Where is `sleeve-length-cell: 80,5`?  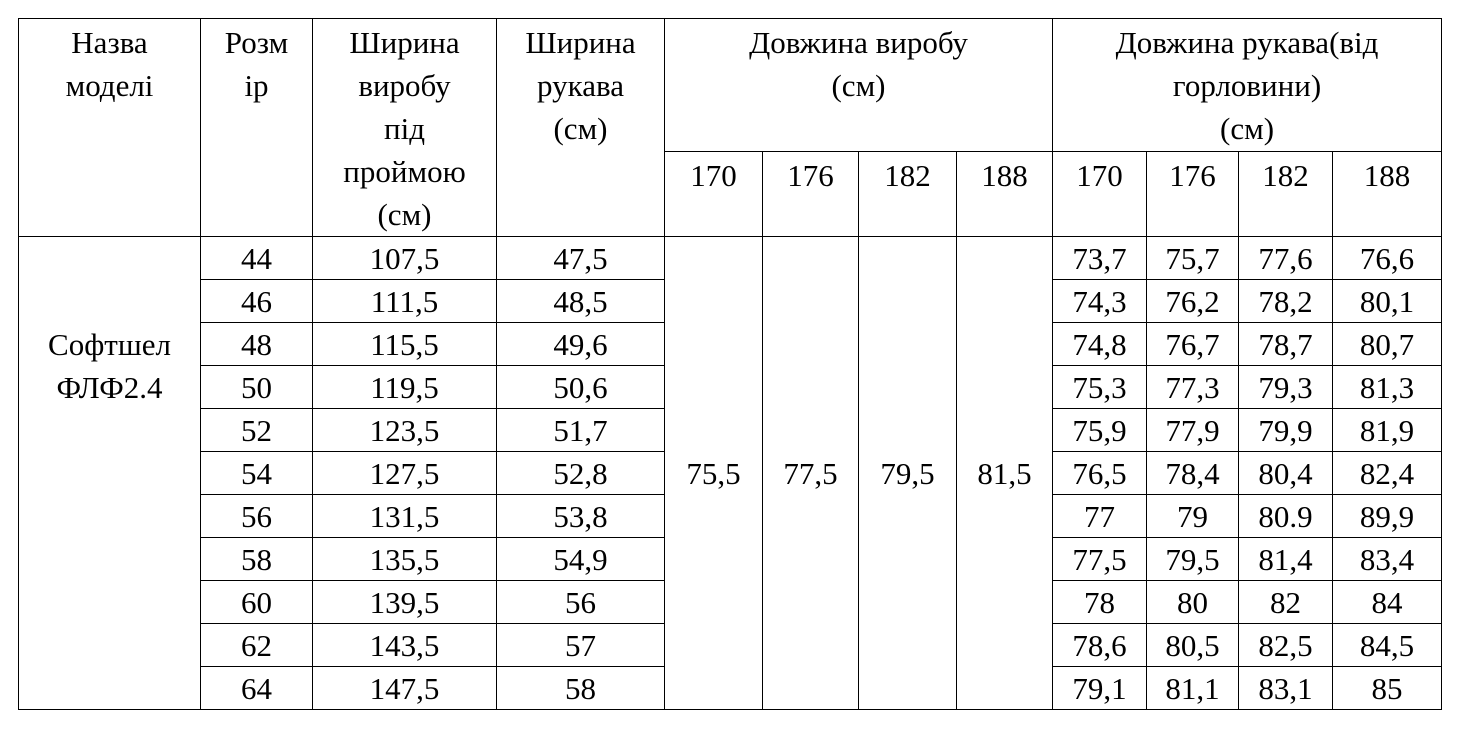
sleeve-length-cell: 80,5 is located at coordinates (1193, 645).